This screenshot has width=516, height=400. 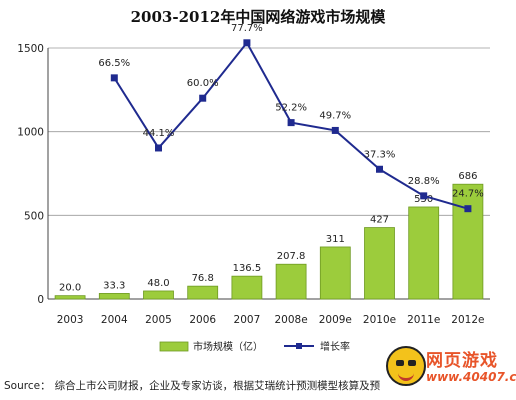 I want to click on source-text: 综合上市公司财报，企业及专家访谈，根据艾瑞统计预测模型核算及预, so click(x=217, y=386).